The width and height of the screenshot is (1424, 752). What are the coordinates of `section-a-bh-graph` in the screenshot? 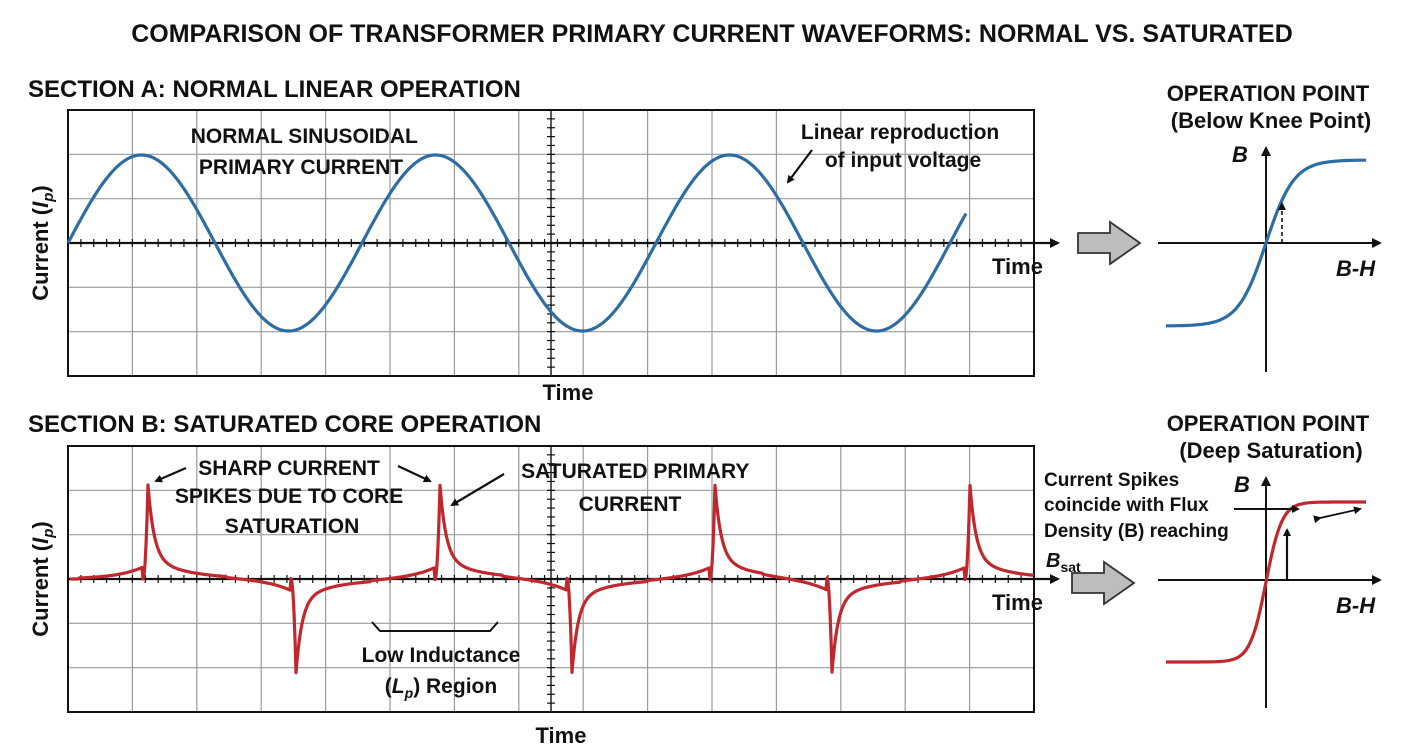 It's located at (1270, 259).